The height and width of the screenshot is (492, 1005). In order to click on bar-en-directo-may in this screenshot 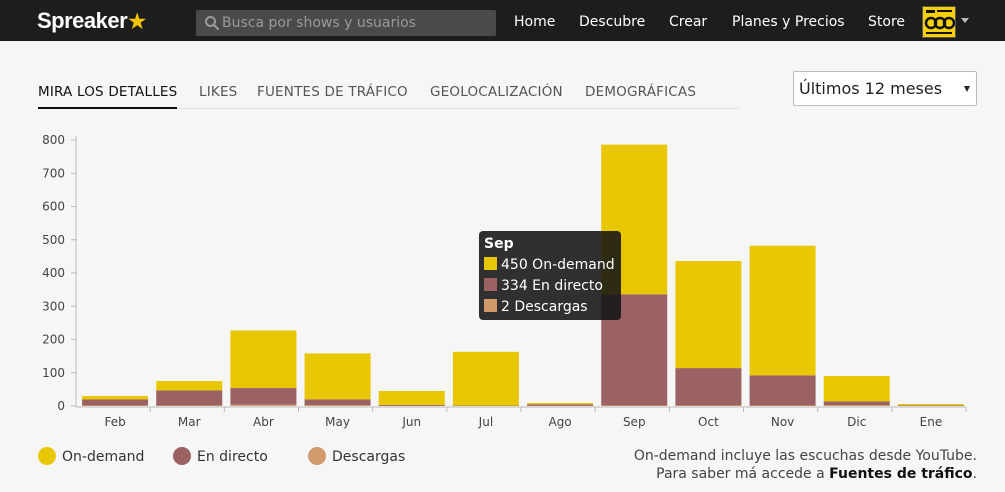, I will do `click(337, 402)`.